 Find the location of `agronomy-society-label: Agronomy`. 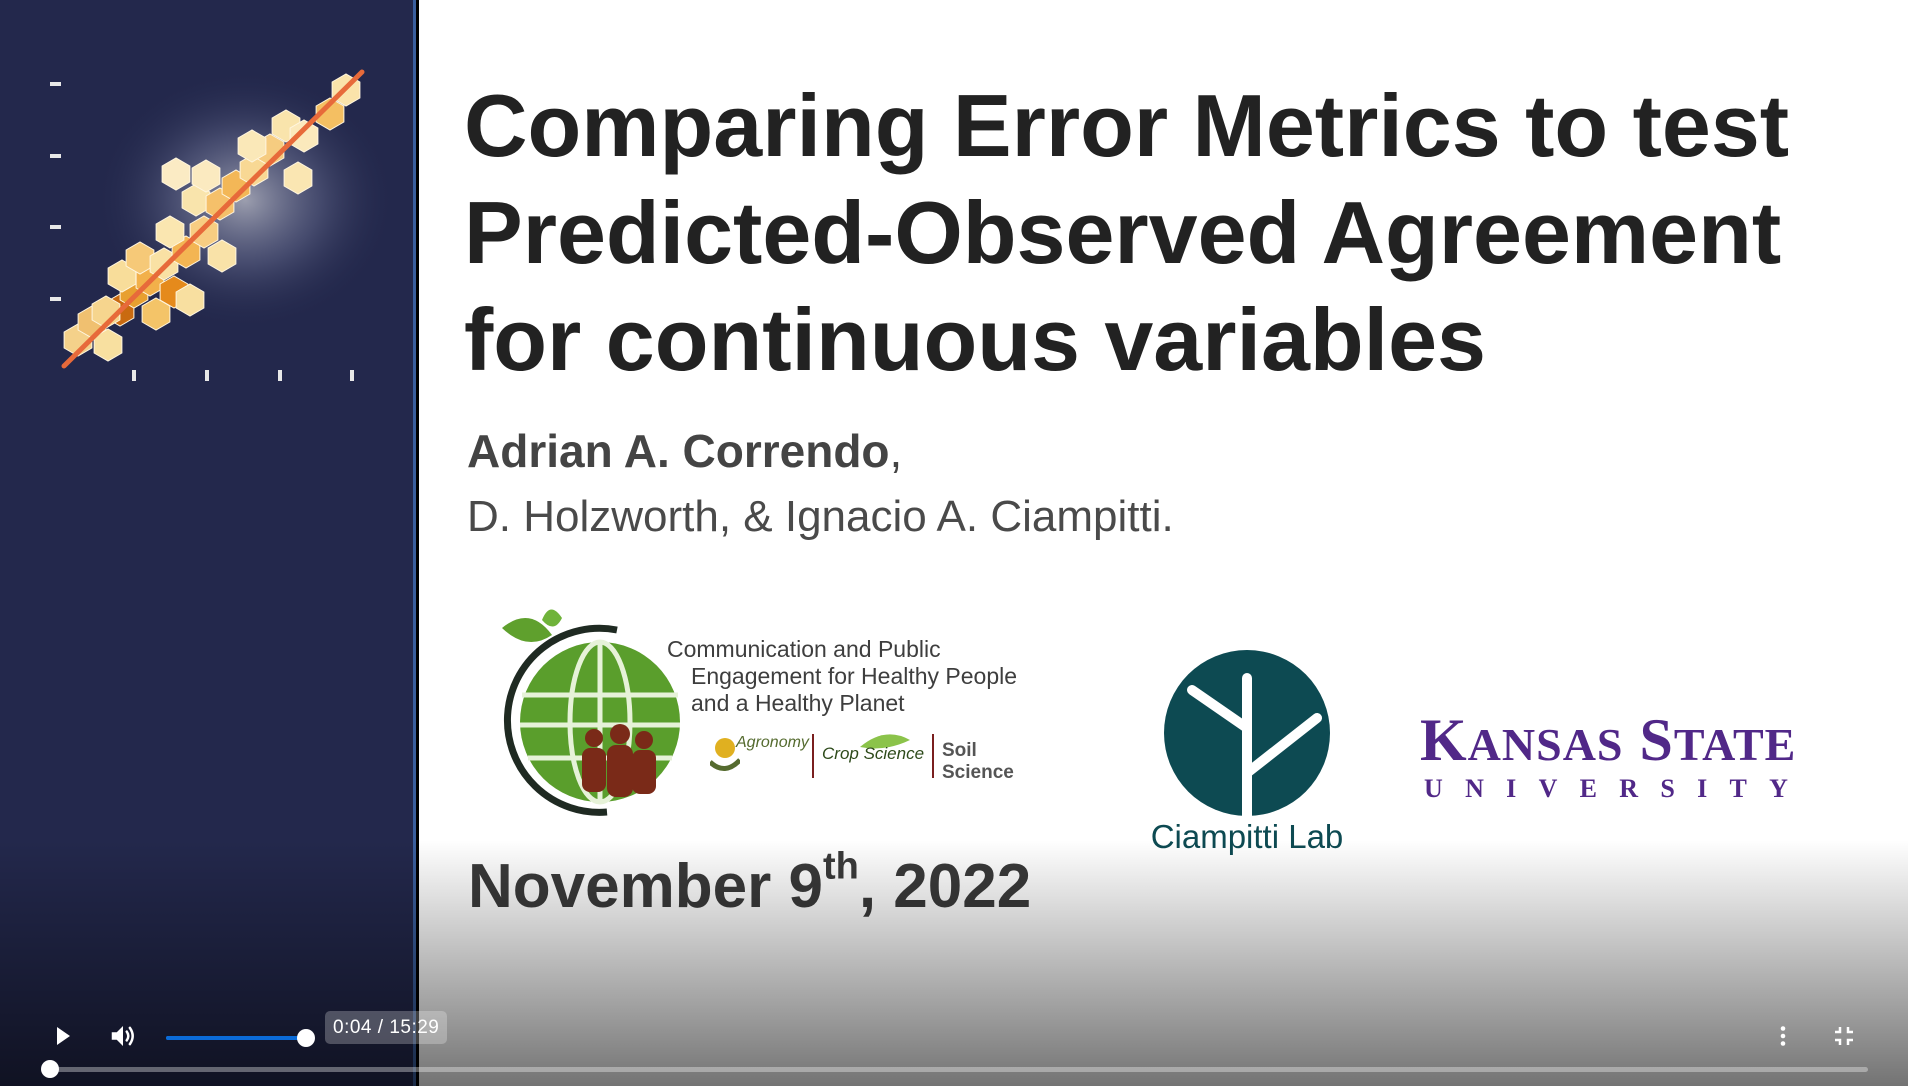

agronomy-society-label: Agronomy is located at coordinates (772, 742).